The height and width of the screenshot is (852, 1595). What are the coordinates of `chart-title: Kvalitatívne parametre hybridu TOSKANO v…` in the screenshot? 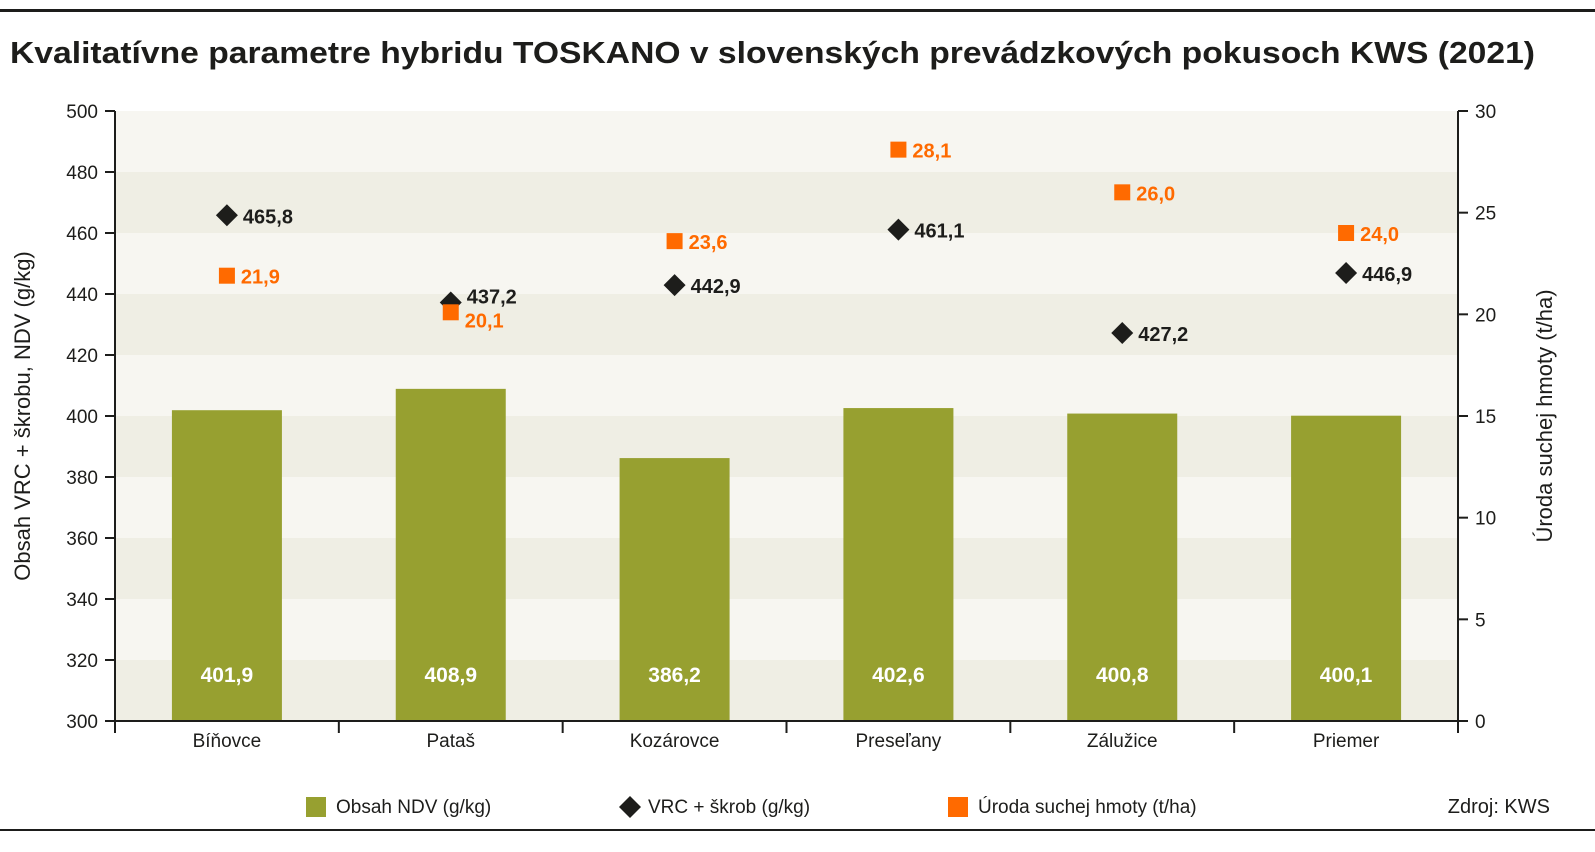 It's located at (772, 52).